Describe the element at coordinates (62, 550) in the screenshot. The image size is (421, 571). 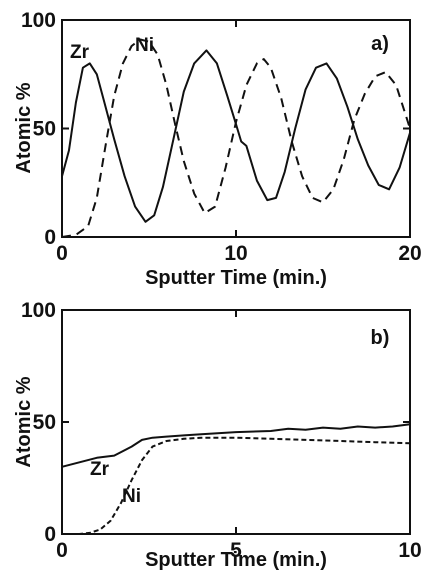
I see `x-tick-label-b-0: 0` at that location.